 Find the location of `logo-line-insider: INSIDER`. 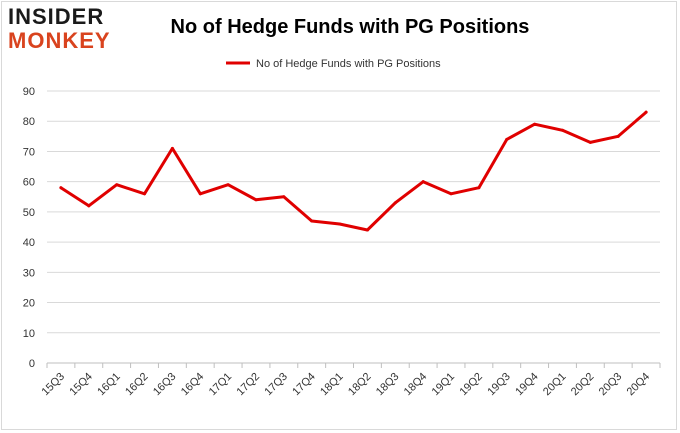

logo-line-insider: INSIDER is located at coordinates (56, 16).